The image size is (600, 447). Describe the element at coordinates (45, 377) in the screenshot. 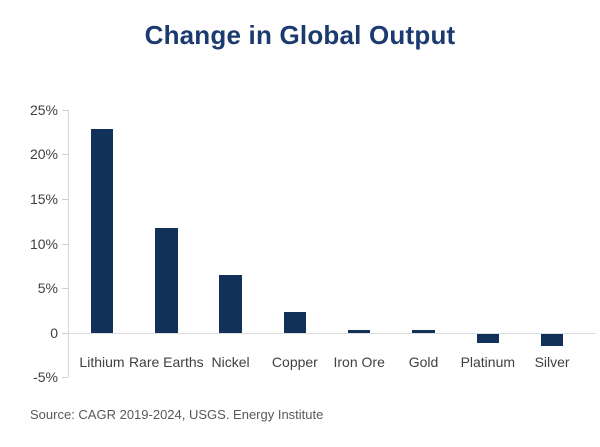

I see `y-tick-label: -5%` at that location.